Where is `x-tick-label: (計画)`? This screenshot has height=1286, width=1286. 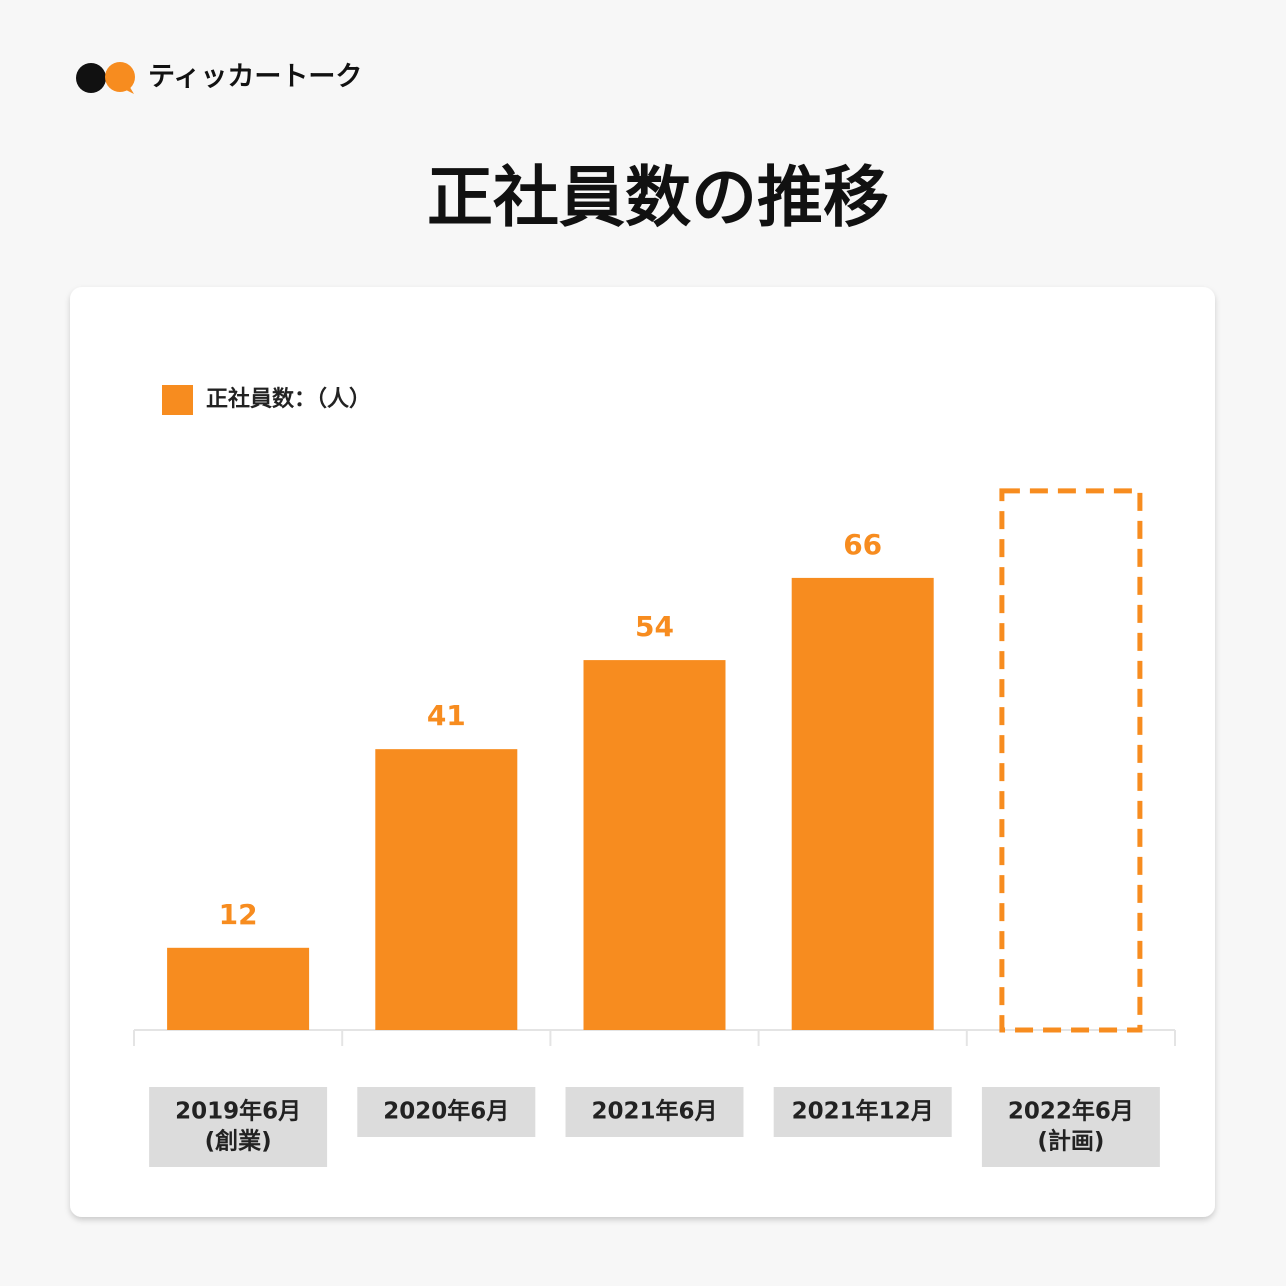 x-tick-label: (計画) is located at coordinates (1070, 1141).